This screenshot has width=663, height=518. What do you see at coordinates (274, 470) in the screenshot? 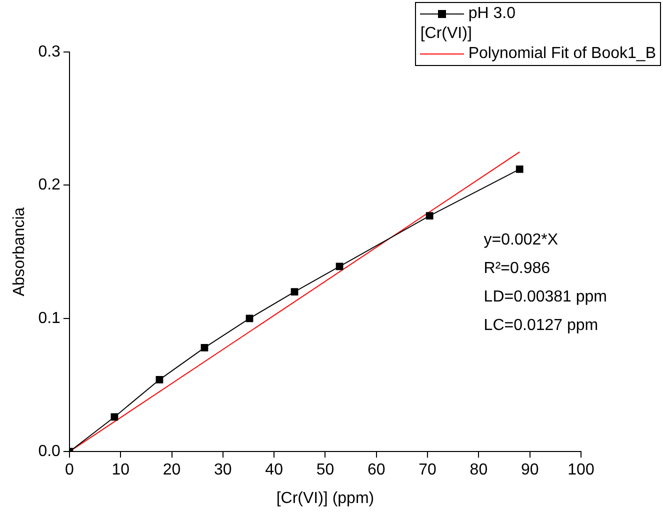
I see `x-tick-label: 40` at bounding box center [274, 470].